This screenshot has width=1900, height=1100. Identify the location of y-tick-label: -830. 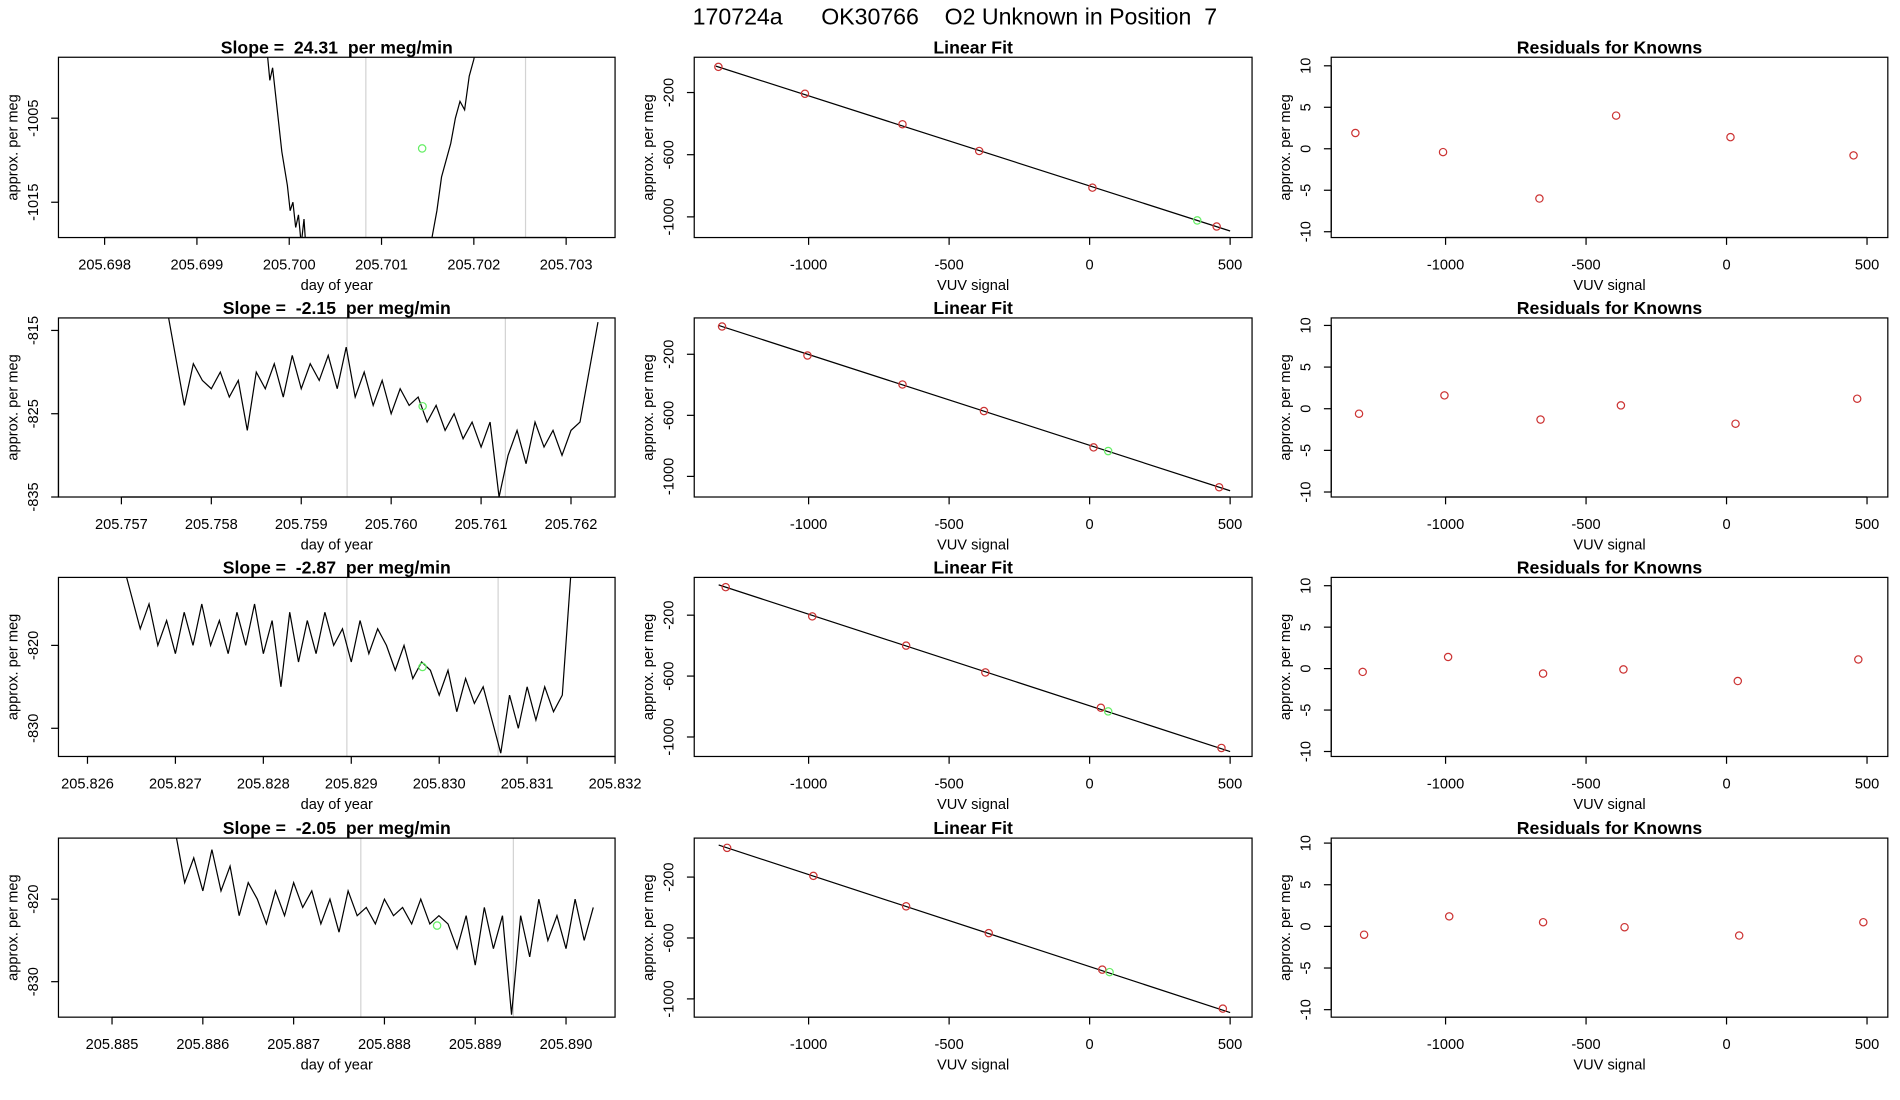
(34, 981).